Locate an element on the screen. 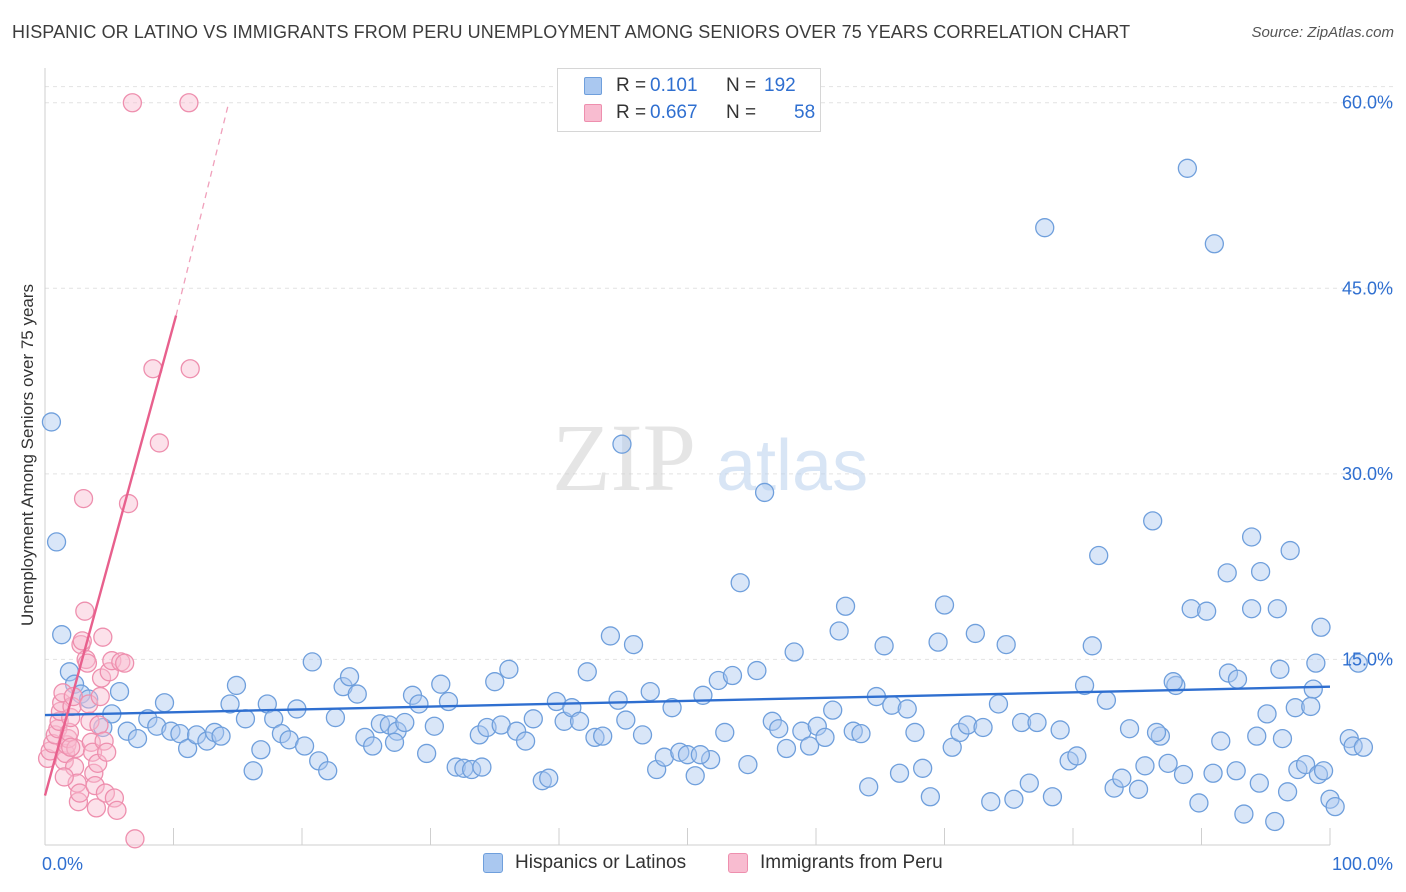 This screenshot has width=1406, height=892. legend-r-value-peru: 0.667 is located at coordinates (674, 112).